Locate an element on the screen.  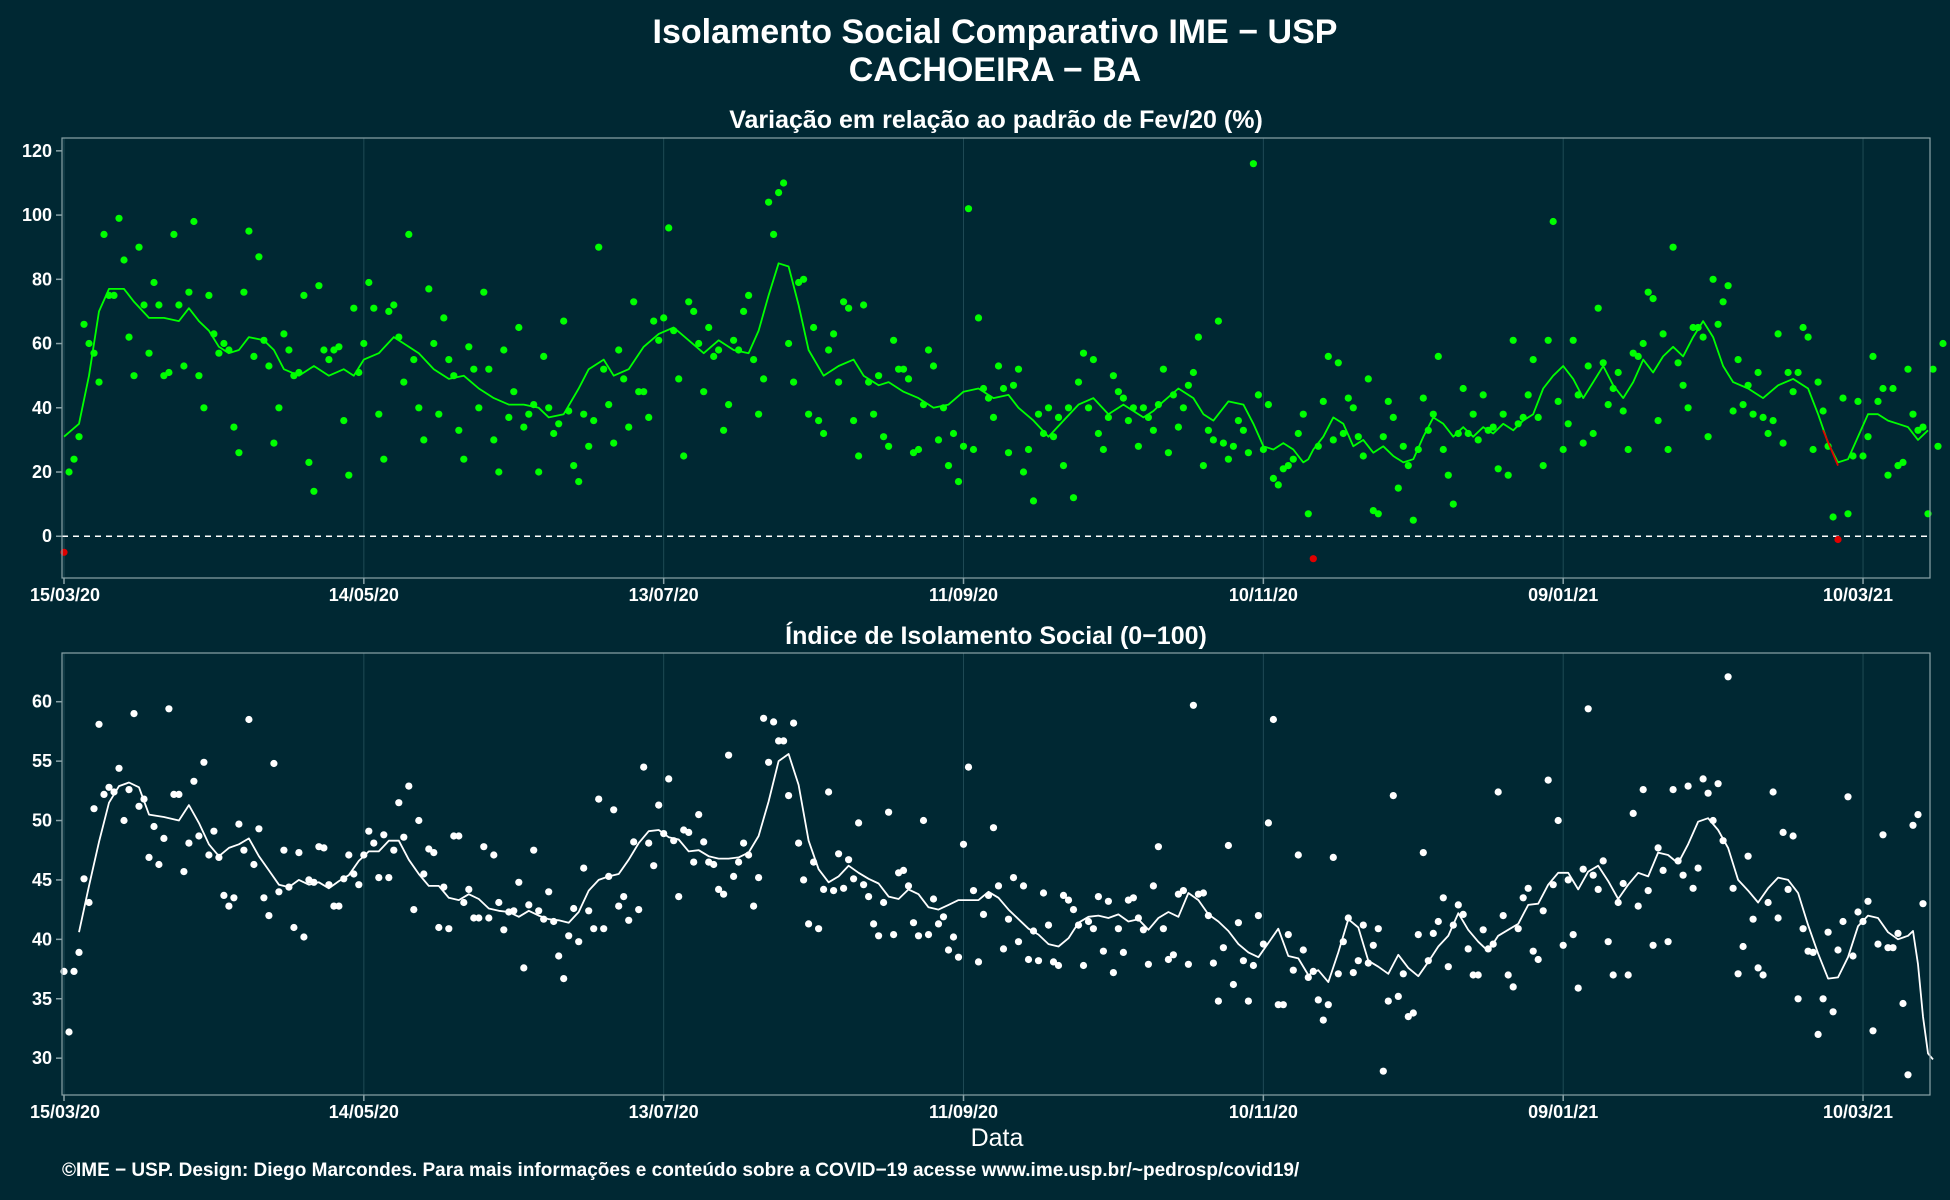
variation-ytick-label: 120 is located at coordinates (37, 151).